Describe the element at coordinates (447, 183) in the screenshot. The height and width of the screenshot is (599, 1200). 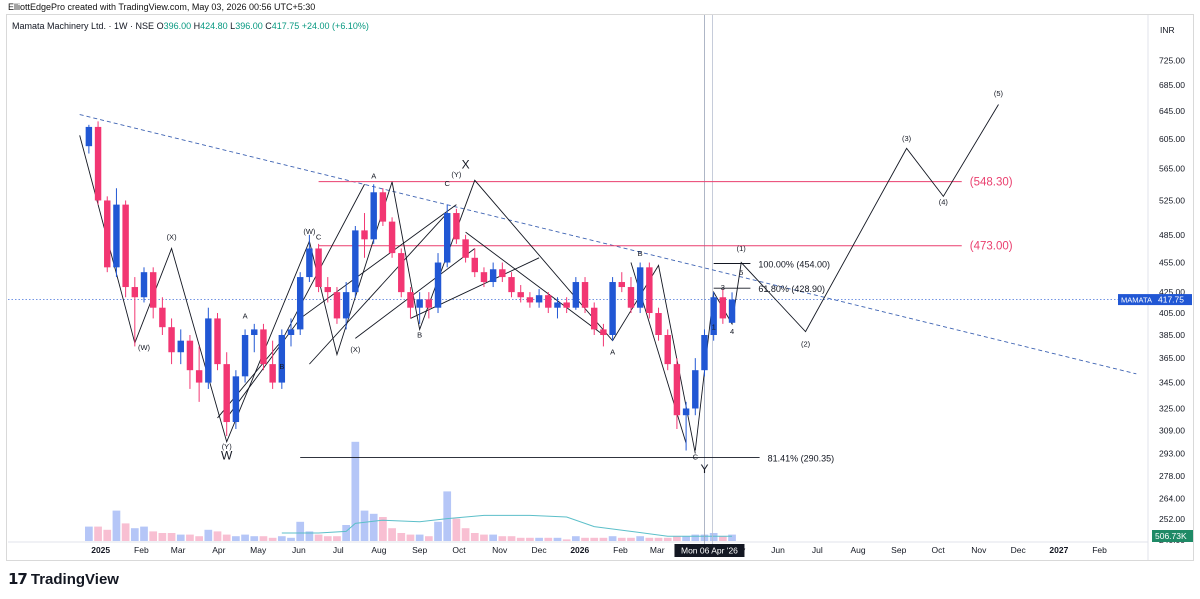
I see `wave-label-11: C` at that location.